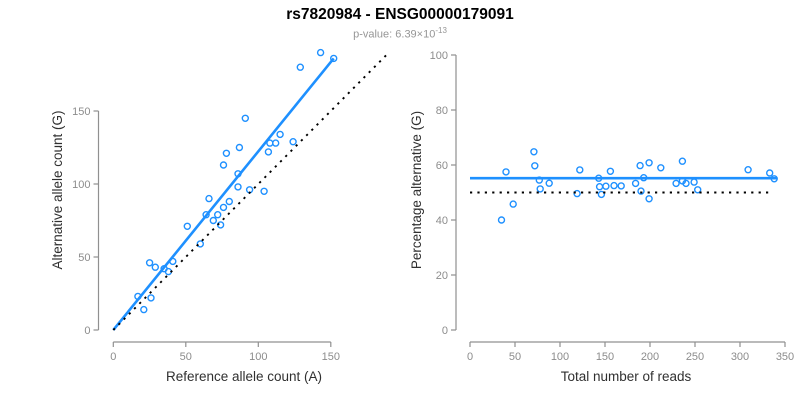 This screenshot has height=400, width=800. I want to click on plot-subtitle: p-value: 6.39×10-13, so click(400, 33).